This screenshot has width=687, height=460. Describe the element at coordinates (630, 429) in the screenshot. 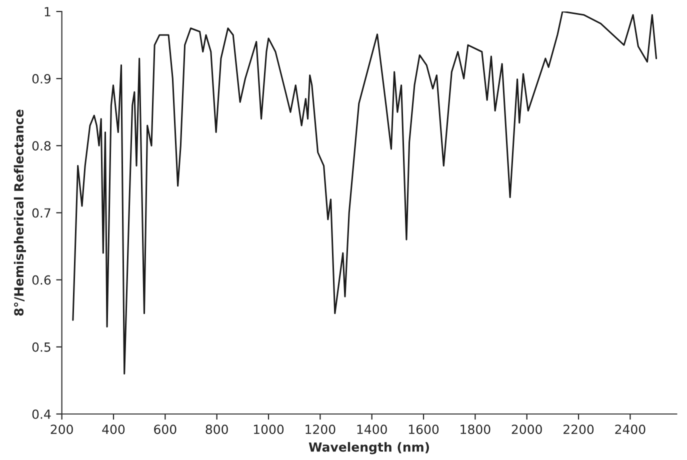

I see `x-tick-label: 2400` at that location.